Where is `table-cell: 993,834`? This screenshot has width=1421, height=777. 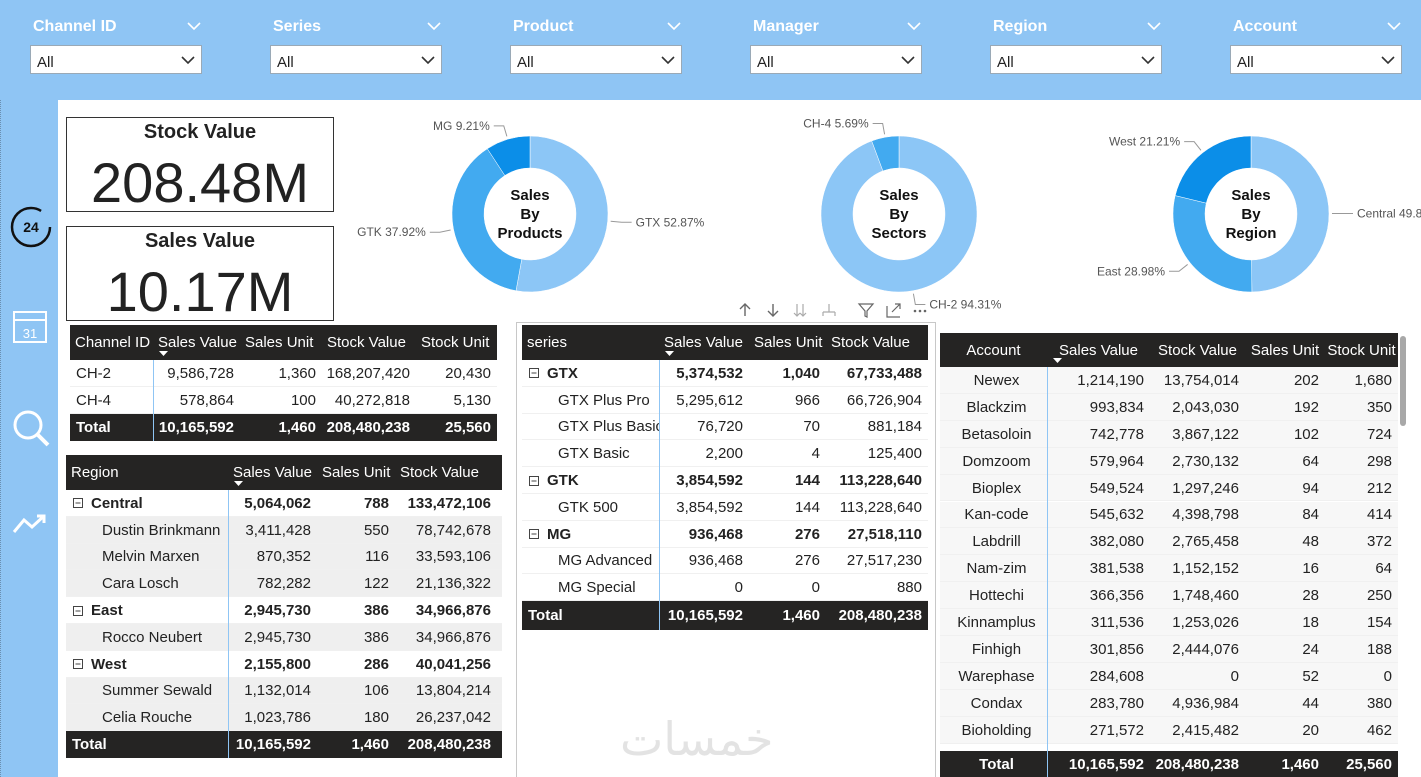 table-cell: 993,834 is located at coordinates (1116, 407).